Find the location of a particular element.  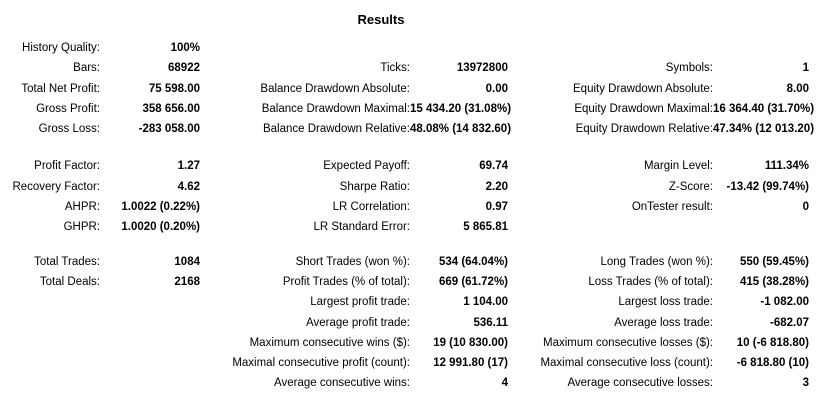

stat-label: Balance Drawdown Relative: is located at coordinates (336, 129).